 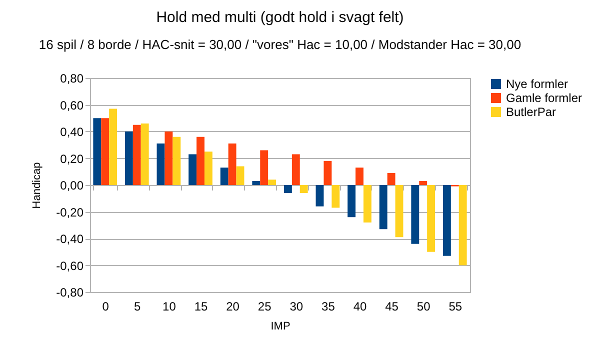 I want to click on x-tick-label: 30, so click(x=297, y=307).